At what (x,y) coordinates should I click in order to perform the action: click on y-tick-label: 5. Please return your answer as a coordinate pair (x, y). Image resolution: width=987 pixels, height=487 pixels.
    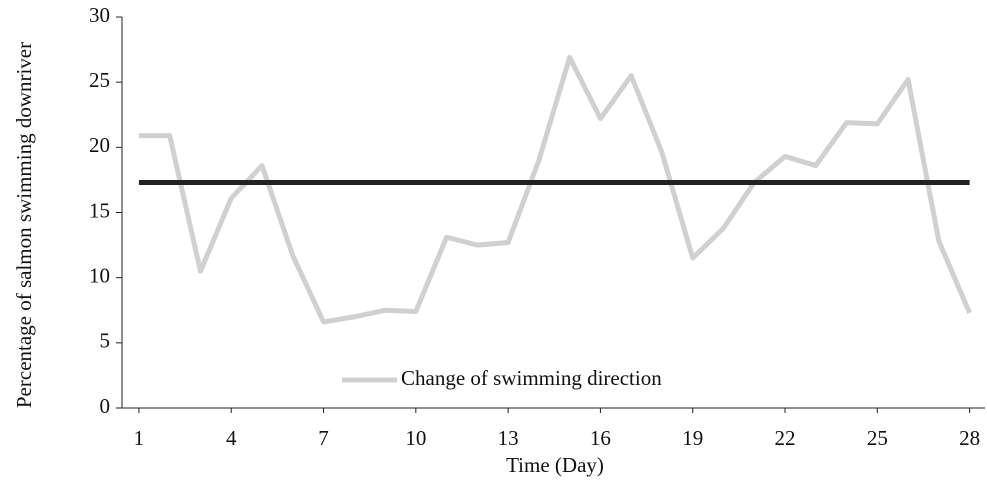
    Looking at the image, I should click on (105, 341).